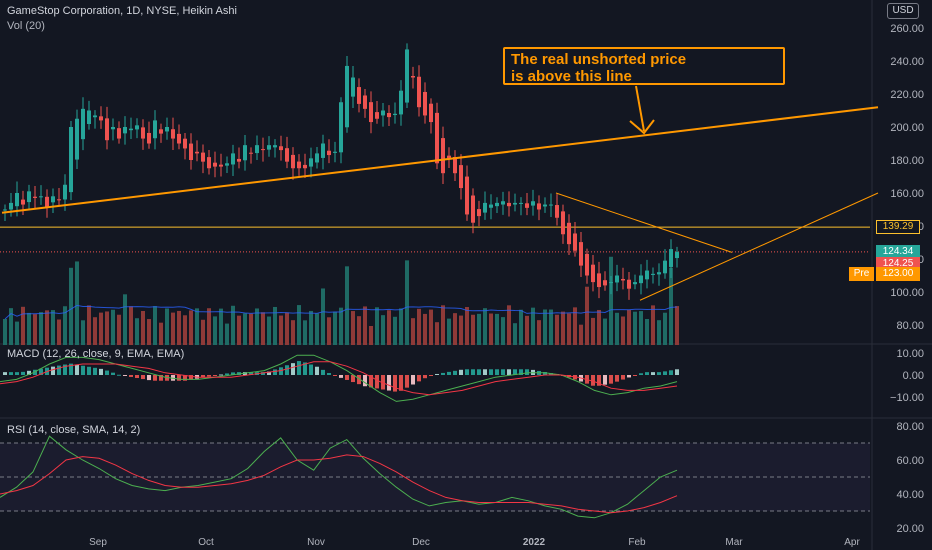  Describe the element at coordinates (903, 11) in the screenshot. I see `currency-button: USD` at that location.